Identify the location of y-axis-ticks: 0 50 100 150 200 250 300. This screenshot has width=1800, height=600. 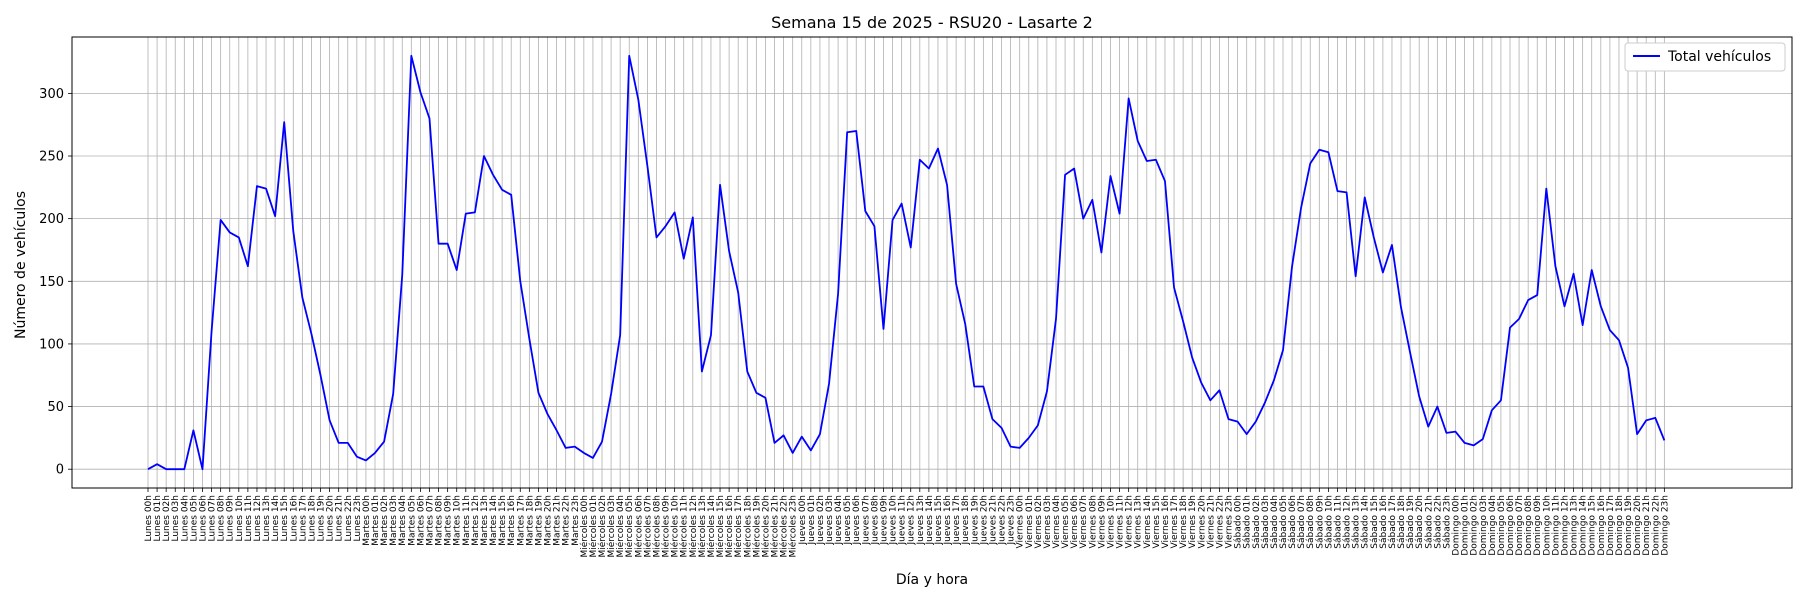
(55, 282).